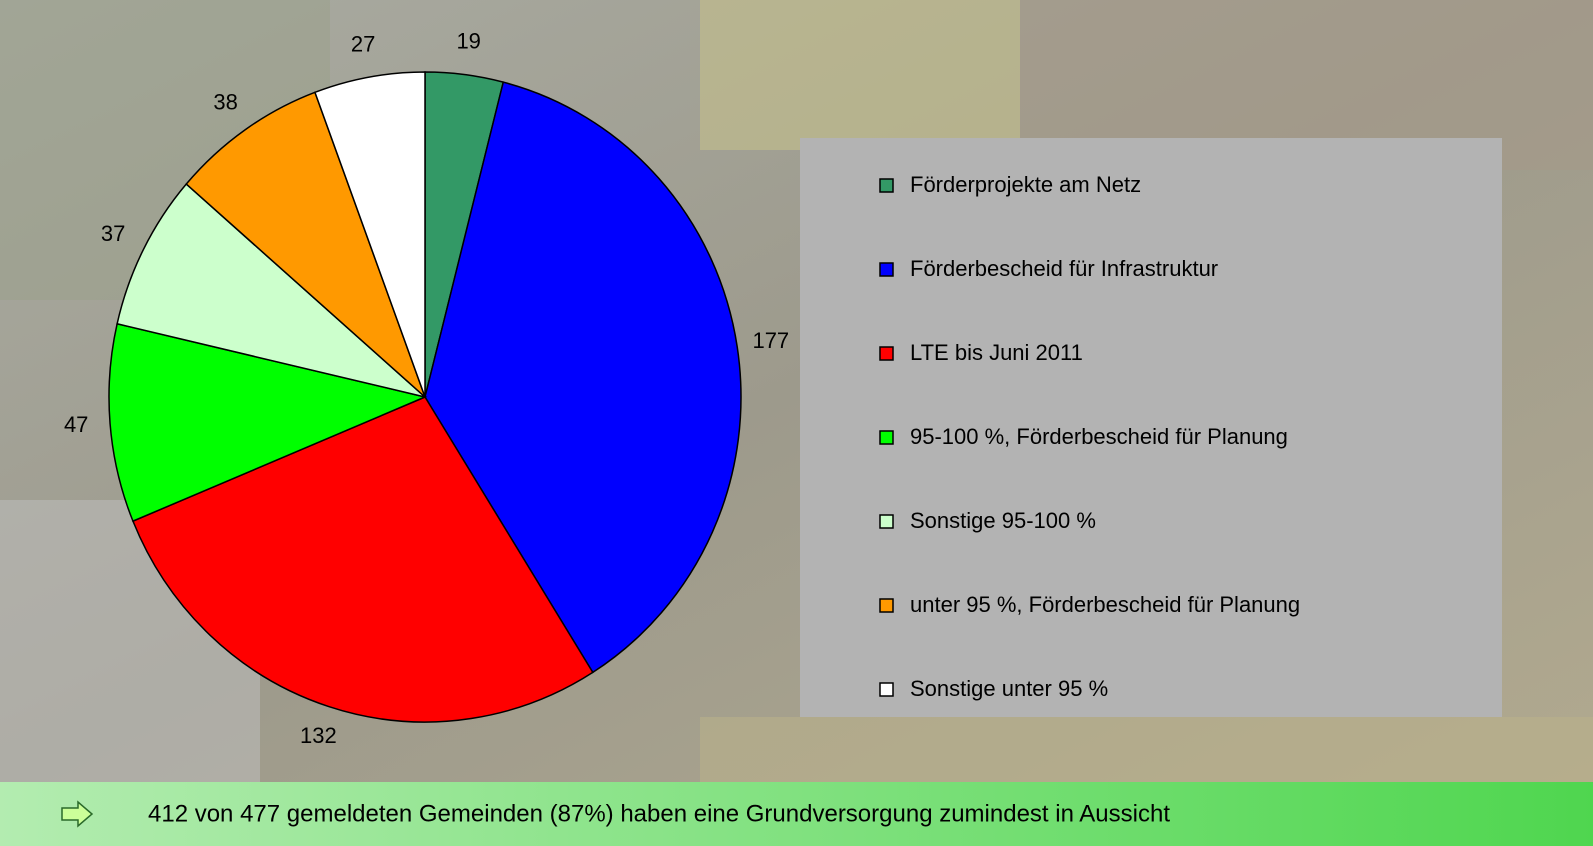  I want to click on data-label: 38, so click(225, 101).